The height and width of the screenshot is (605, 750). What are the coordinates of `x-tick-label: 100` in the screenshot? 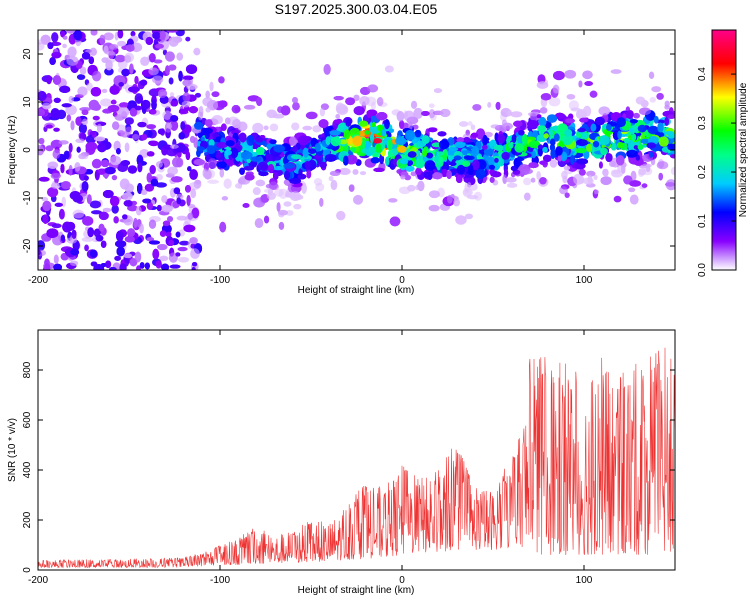 It's located at (584, 580).